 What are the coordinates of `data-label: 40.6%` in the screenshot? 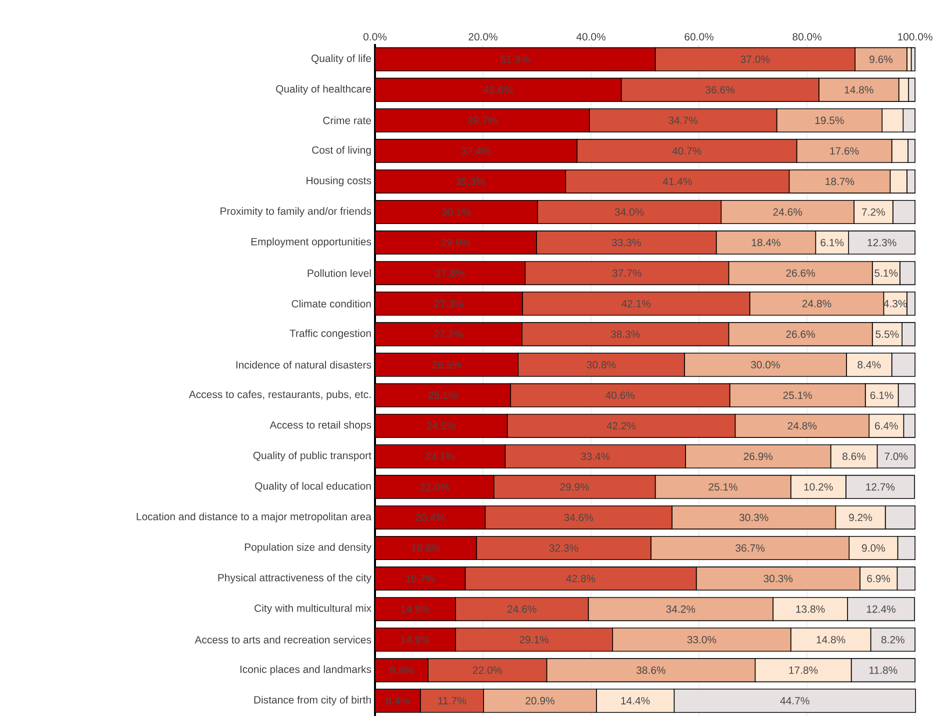 It's located at (620, 395).